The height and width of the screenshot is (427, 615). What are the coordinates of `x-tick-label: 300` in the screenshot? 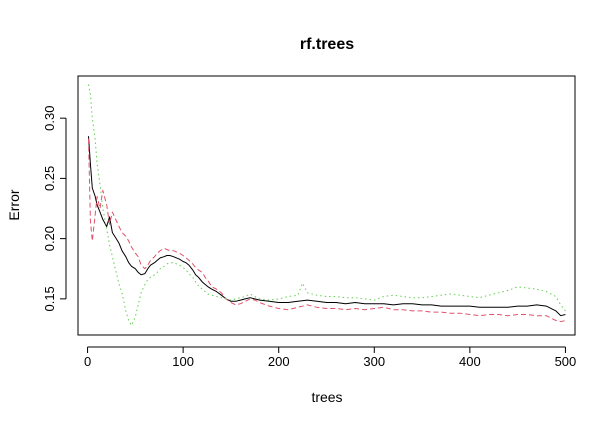 It's located at (374, 361).